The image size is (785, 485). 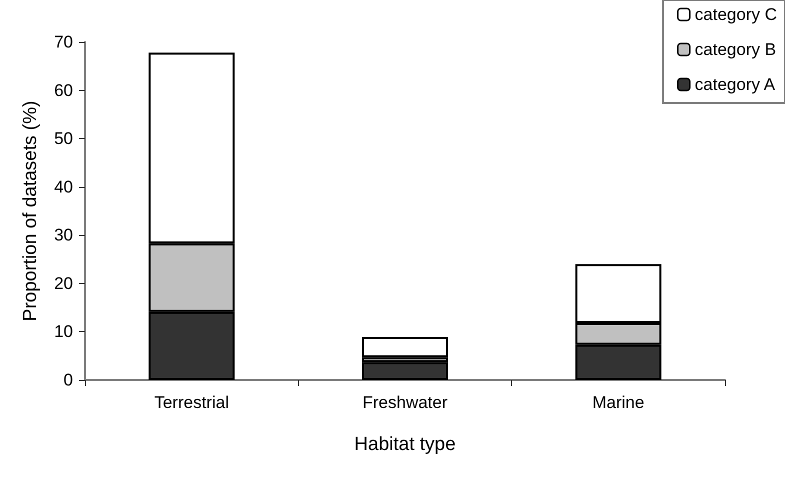 What do you see at coordinates (63, 235) in the screenshot?
I see `y-tick-label: 30` at bounding box center [63, 235].